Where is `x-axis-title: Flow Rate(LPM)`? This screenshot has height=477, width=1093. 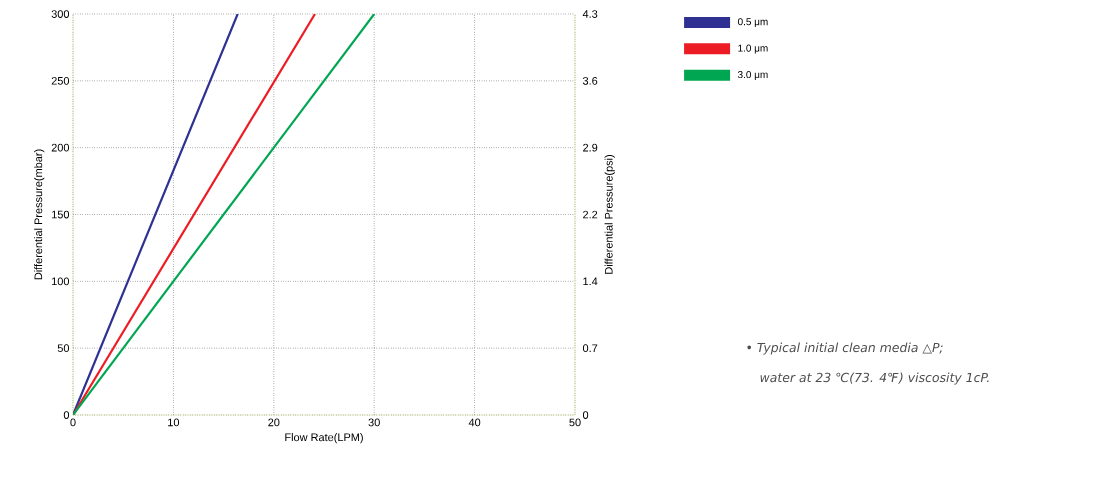 x-axis-title: Flow Rate(LPM) is located at coordinates (324, 438).